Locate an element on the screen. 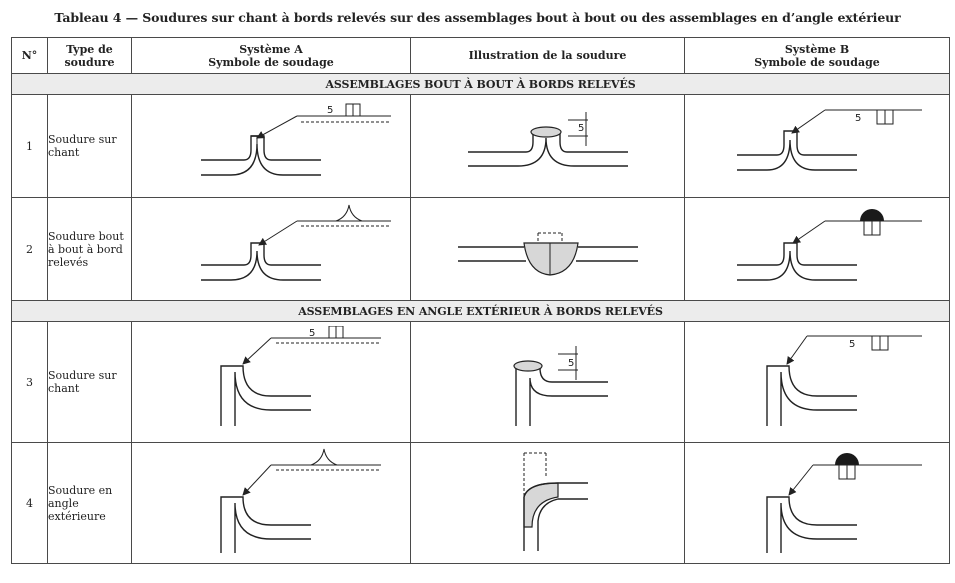 Image resolution: width=955 pixels, height=583 pixels. butt-joint-edge-weld-symbol-b-drawing: 5 is located at coordinates (817, 146).